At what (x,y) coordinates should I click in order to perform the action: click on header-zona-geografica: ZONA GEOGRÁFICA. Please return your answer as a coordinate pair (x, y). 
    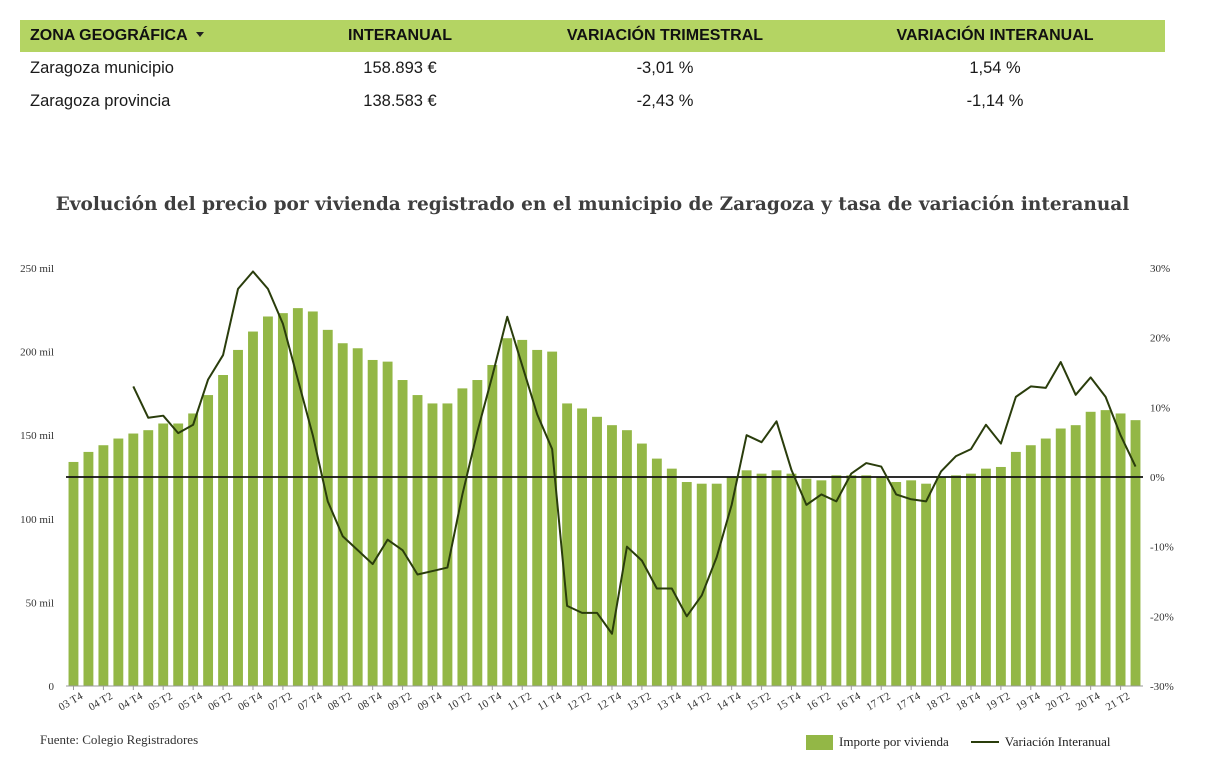
    Looking at the image, I should click on (157, 36).